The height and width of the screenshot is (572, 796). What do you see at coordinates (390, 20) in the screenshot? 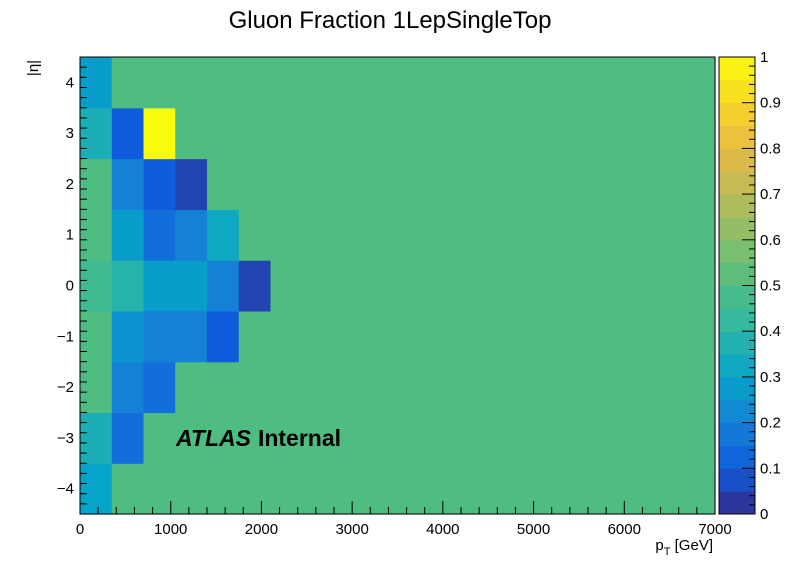
I see `chart-title: Gluon Fraction 1LepSingleTop` at bounding box center [390, 20].